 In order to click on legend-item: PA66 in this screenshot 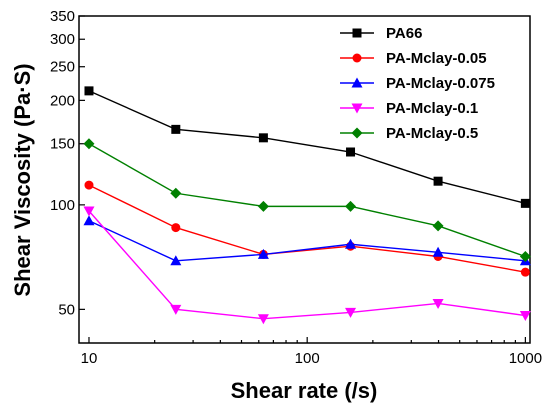, I will do `click(381, 33)`.